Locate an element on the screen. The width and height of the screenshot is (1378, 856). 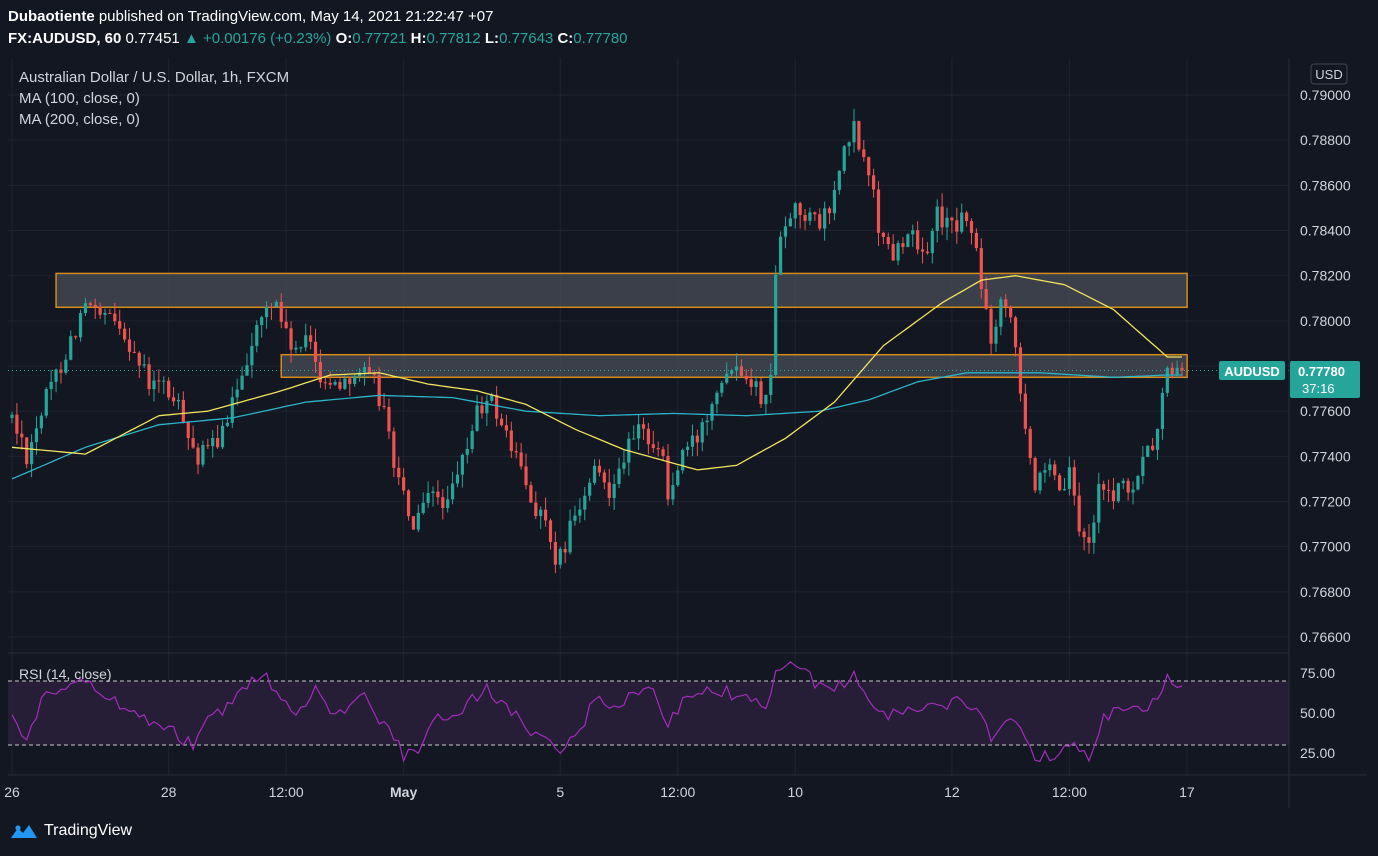
time-tick-label: May is located at coordinates (403, 792).